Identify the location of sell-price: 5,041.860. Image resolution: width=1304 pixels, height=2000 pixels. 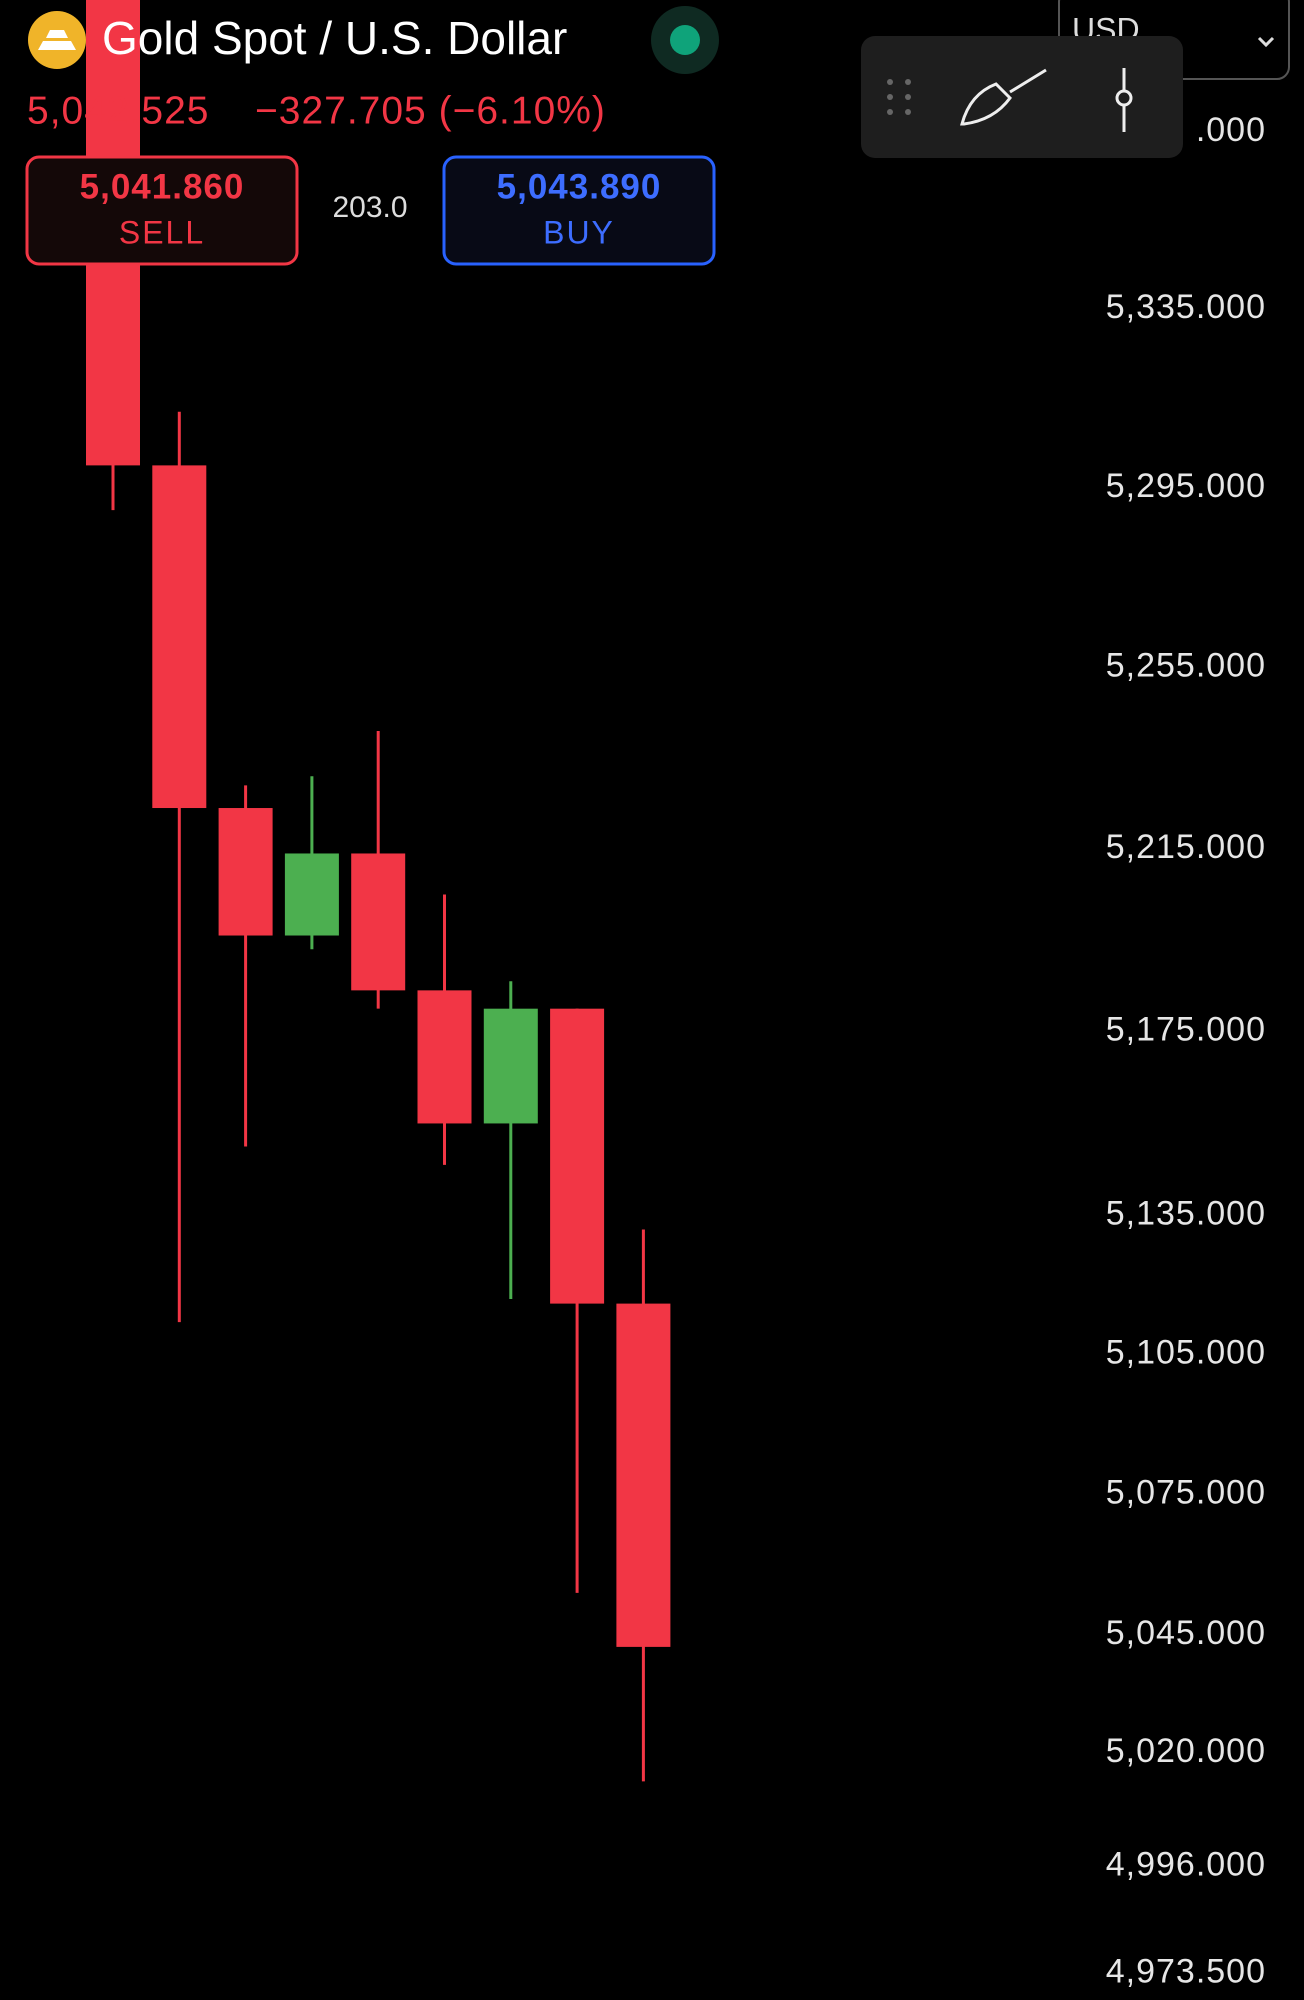
(162, 186).